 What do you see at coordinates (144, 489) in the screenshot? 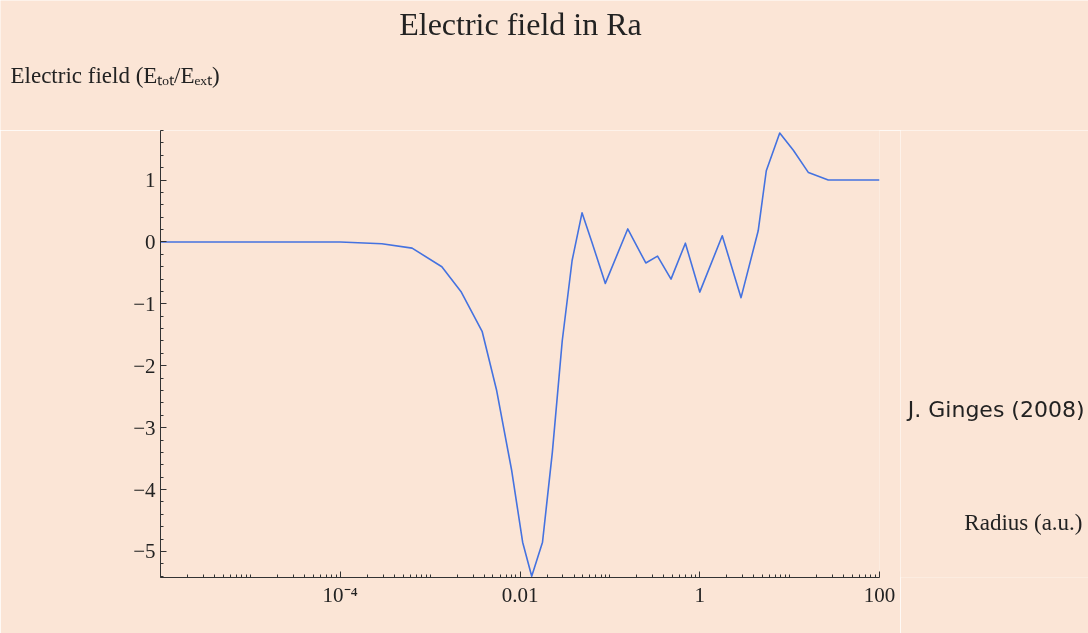
I see `y-tick-label: −4` at bounding box center [144, 489].